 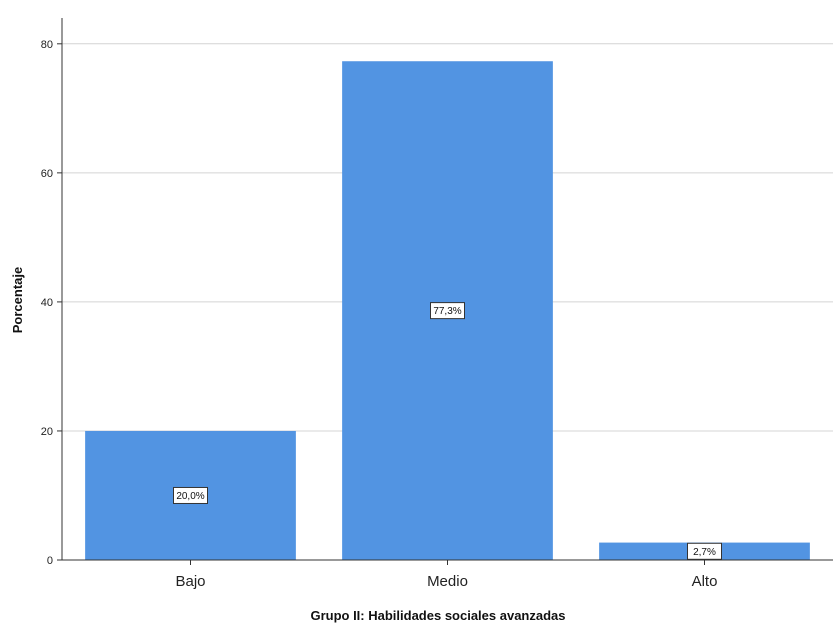 What do you see at coordinates (705, 581) in the screenshot?
I see `x-tick-label: Alto` at bounding box center [705, 581].